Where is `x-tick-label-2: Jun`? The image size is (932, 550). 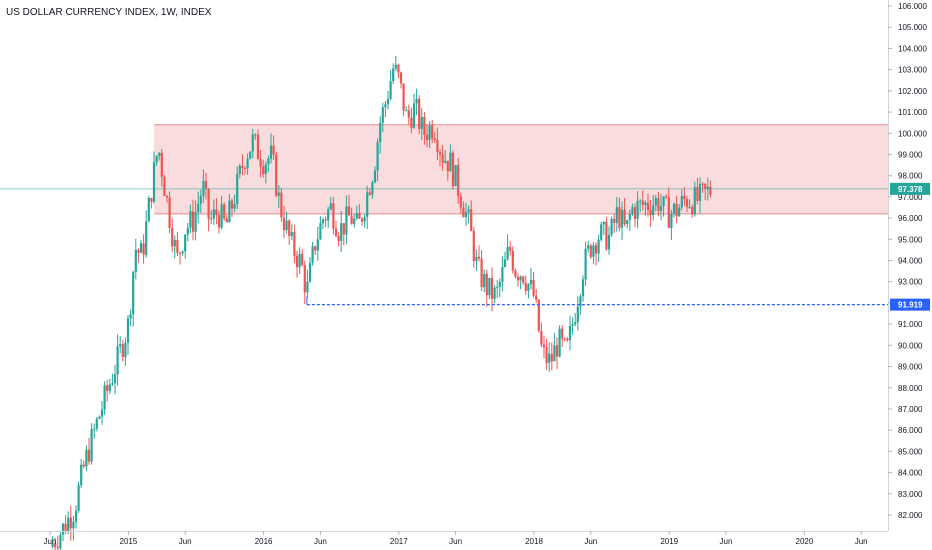 x-tick-label-2: Jun is located at coordinates (185, 541).